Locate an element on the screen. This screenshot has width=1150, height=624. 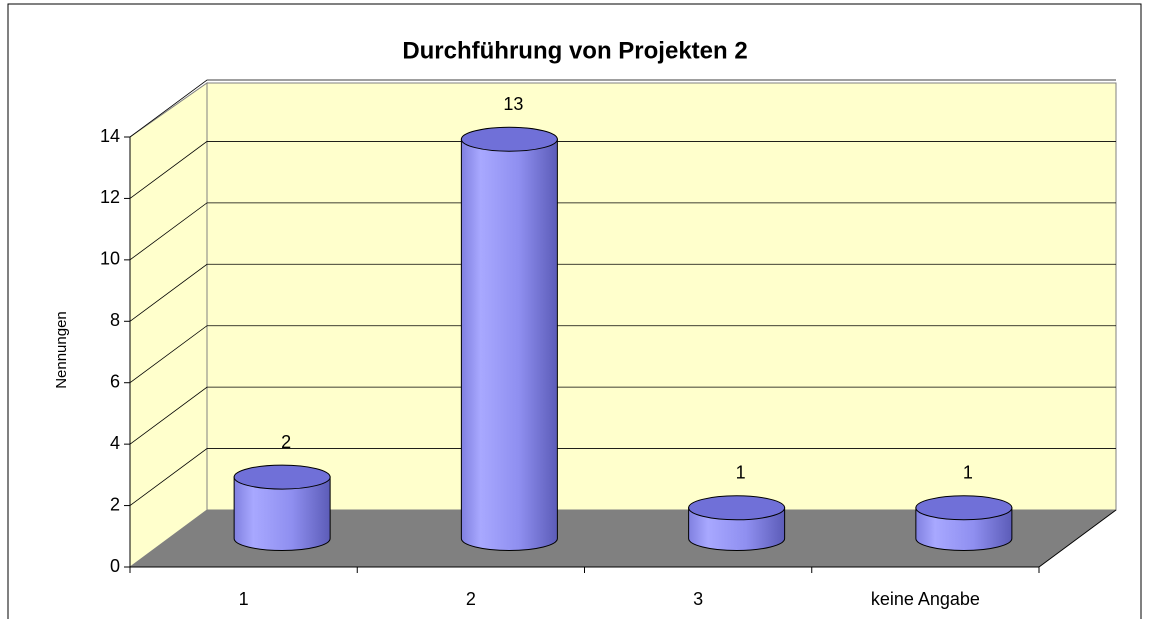
y-tick-label: 2 is located at coordinates (115, 504).